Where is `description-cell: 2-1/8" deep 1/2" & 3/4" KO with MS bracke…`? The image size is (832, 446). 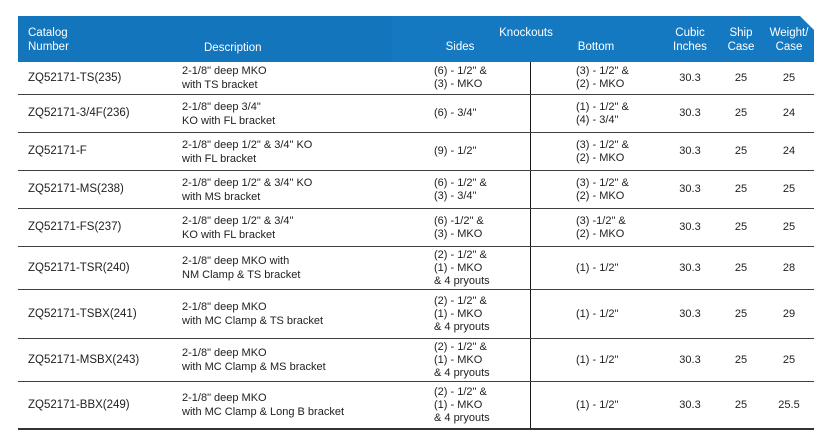 description-cell: 2-1/8" deep 1/2" & 3/4" KO with MS bracke… is located at coordinates (269, 189).